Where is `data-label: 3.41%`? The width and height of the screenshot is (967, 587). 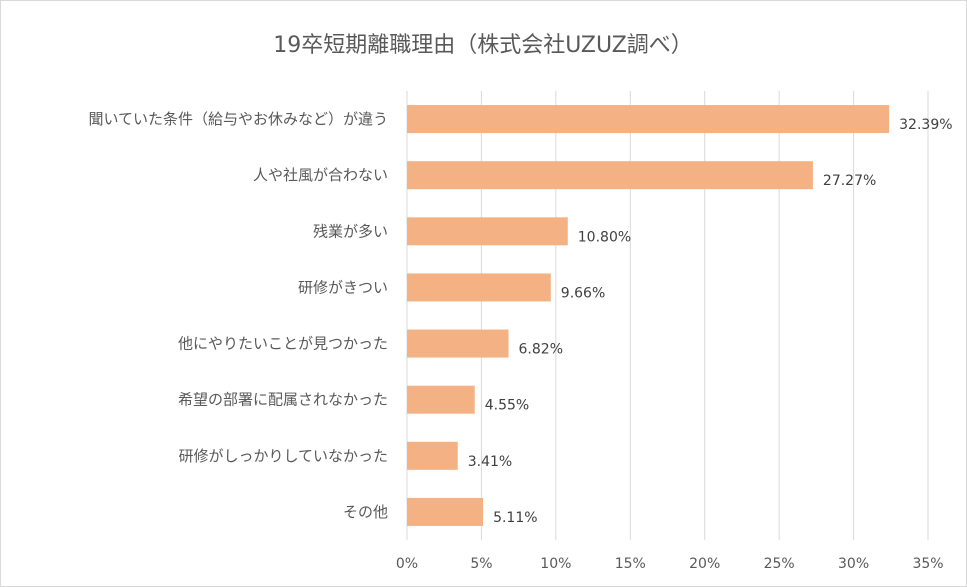
data-label: 3.41% is located at coordinates (490, 462).